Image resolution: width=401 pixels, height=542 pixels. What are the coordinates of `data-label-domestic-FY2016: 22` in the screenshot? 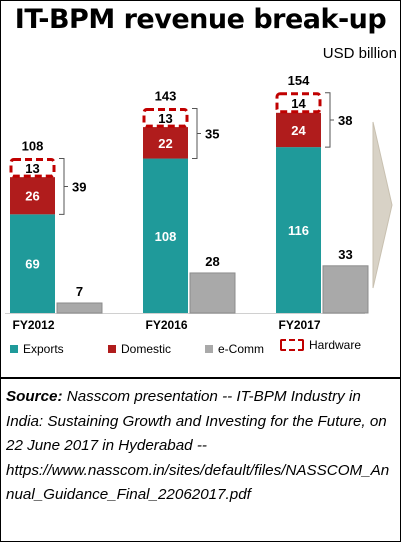 It's located at (165, 143).